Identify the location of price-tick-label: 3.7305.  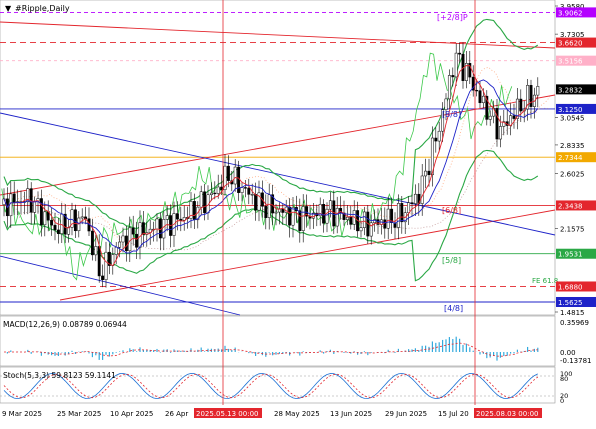
(572, 35).